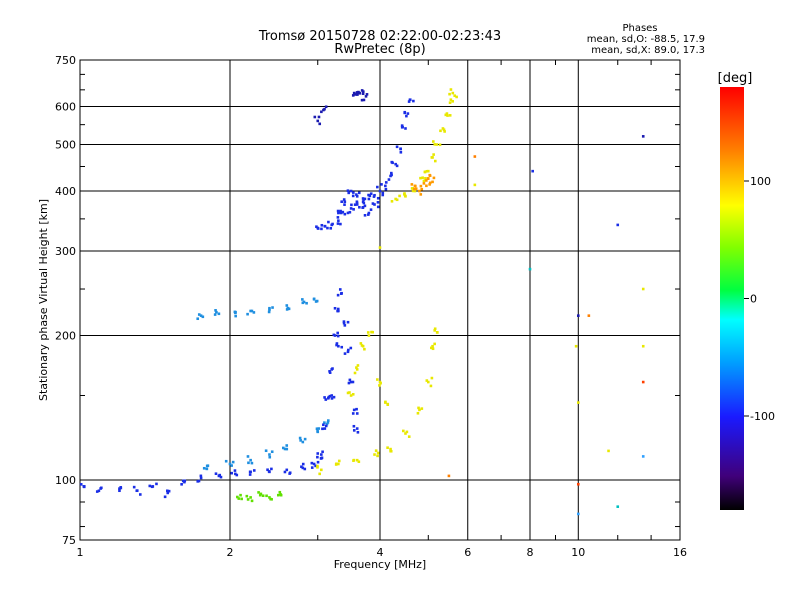 The width and height of the screenshot is (800, 600). I want to click on y-tick-label: 600, so click(65, 107).